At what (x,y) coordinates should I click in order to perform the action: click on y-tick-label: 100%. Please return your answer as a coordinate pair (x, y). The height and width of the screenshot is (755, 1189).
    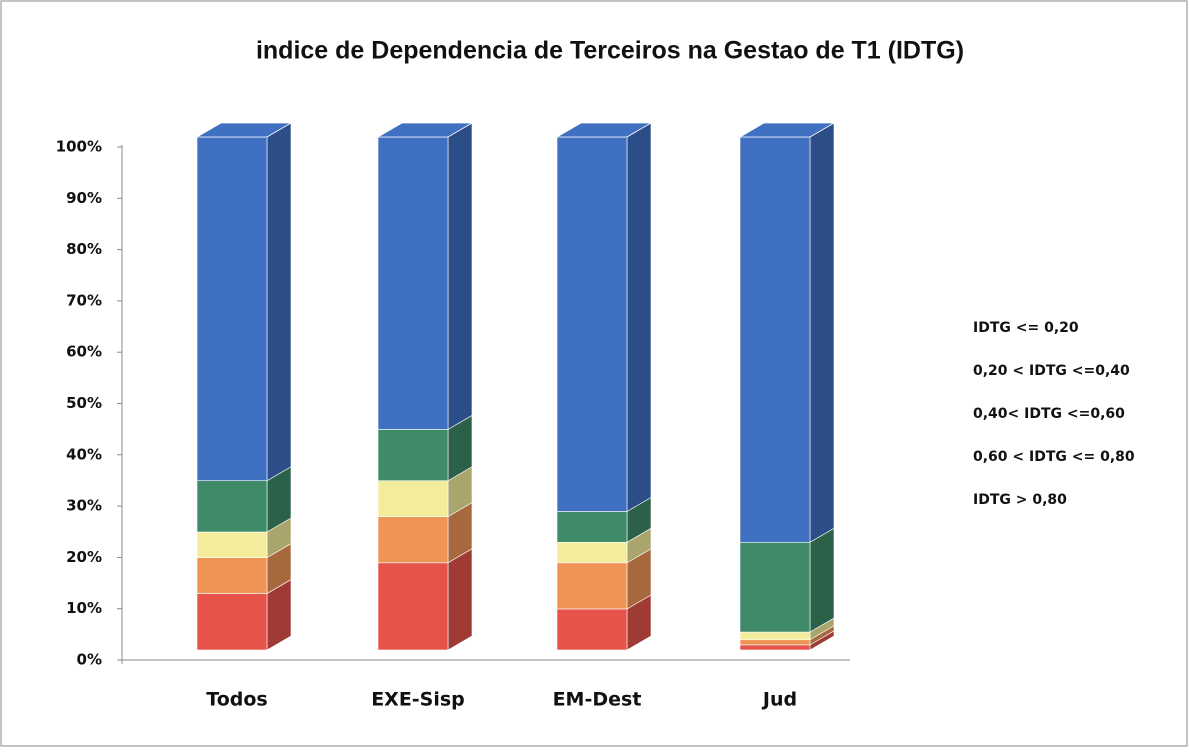
    Looking at the image, I should click on (79, 147).